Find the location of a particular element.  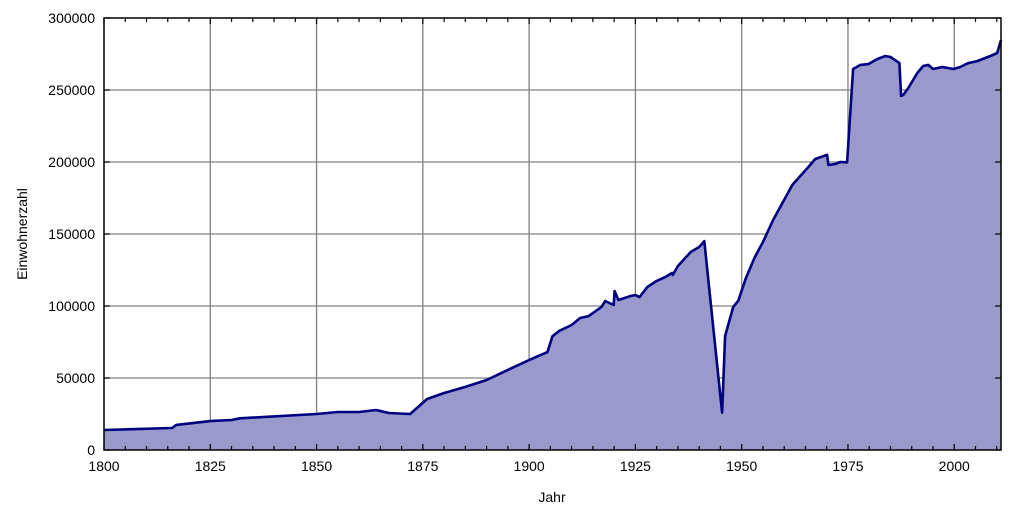

x-tick-label: 1925 is located at coordinates (635, 466).